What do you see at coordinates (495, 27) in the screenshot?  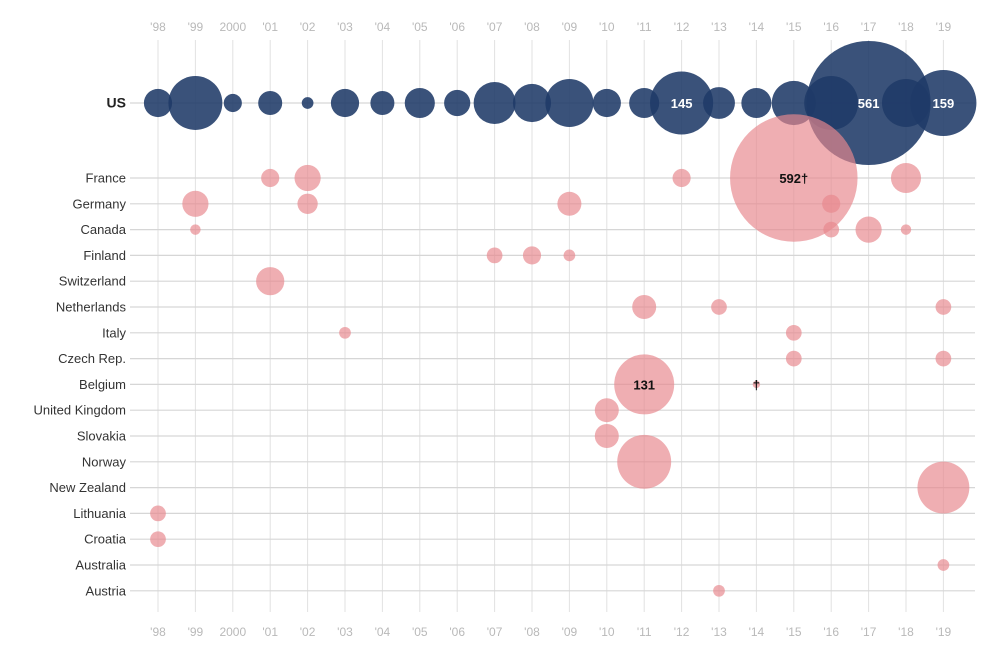 I see `x-tick-label-top: '07` at bounding box center [495, 27].